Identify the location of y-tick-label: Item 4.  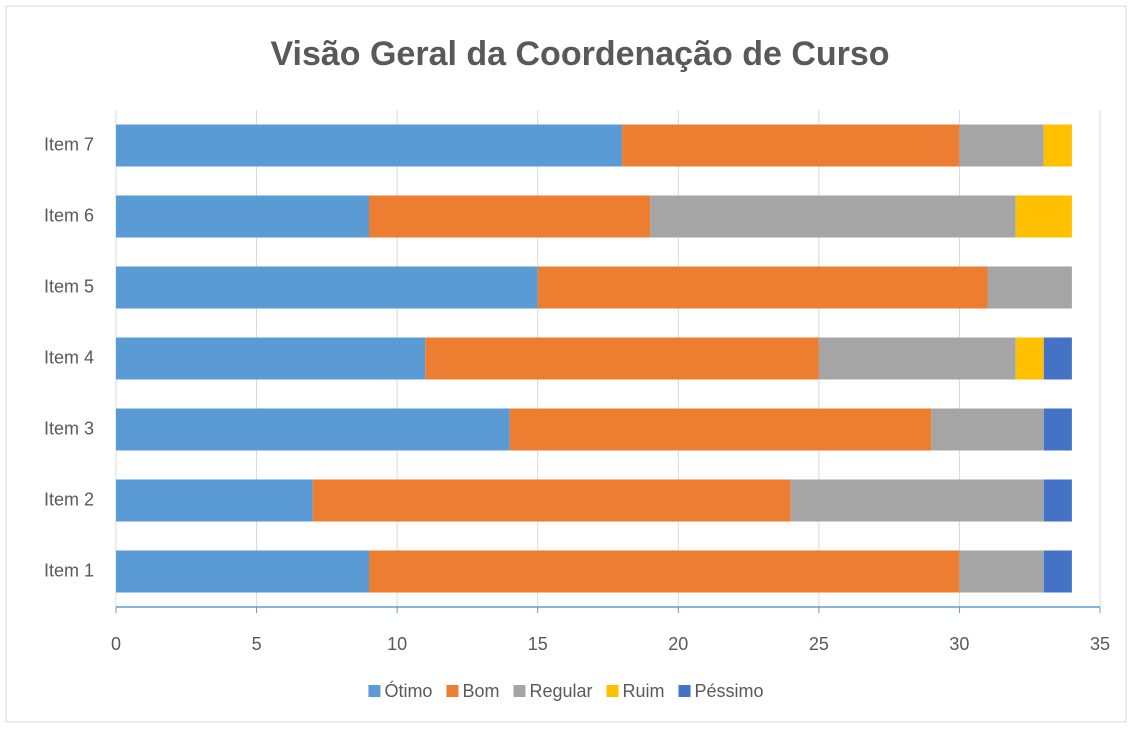
(69, 357).